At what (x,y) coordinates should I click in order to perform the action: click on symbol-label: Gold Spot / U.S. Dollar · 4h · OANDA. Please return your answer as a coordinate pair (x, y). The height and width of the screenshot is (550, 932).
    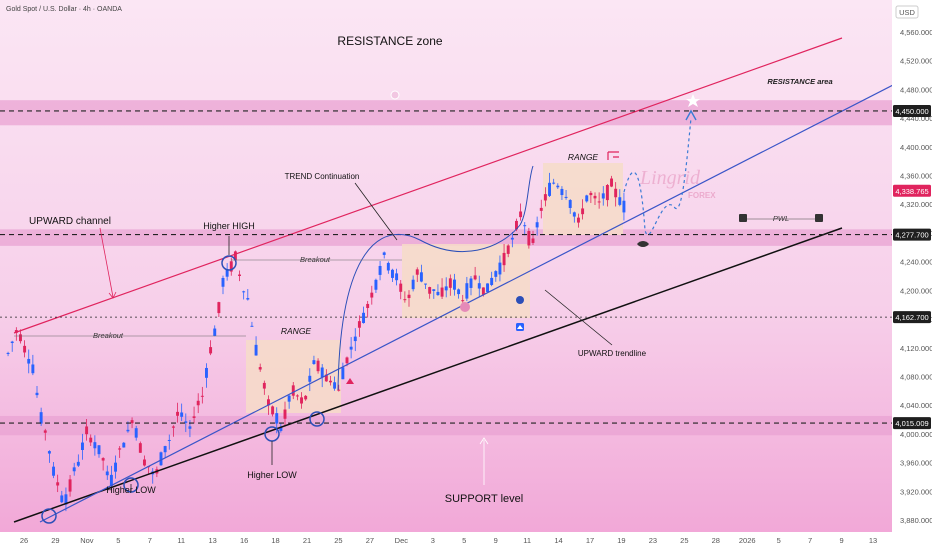
    Looking at the image, I should click on (64, 9).